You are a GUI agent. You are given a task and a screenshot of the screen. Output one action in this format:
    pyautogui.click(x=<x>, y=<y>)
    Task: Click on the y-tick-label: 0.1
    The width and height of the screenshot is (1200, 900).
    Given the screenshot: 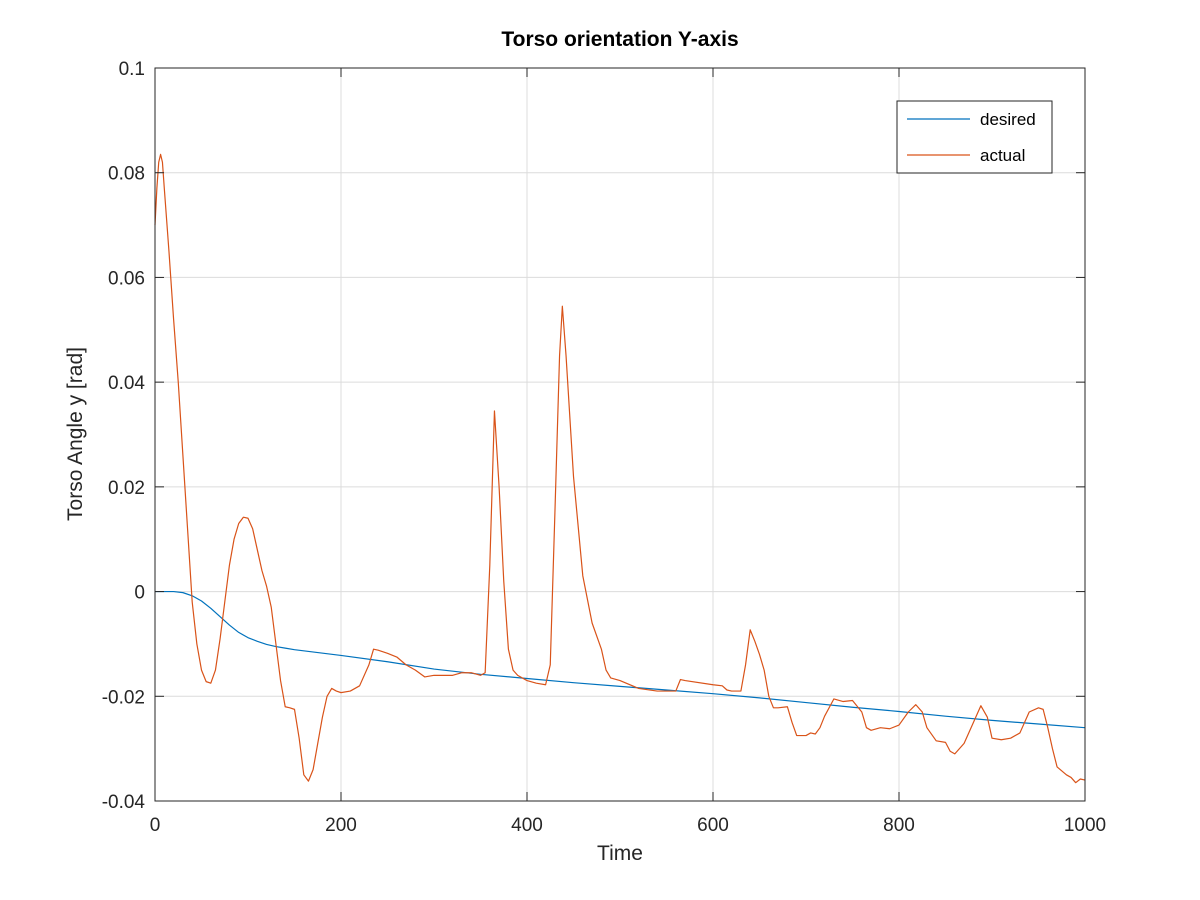 What is the action you would take?
    pyautogui.click(x=132, y=69)
    